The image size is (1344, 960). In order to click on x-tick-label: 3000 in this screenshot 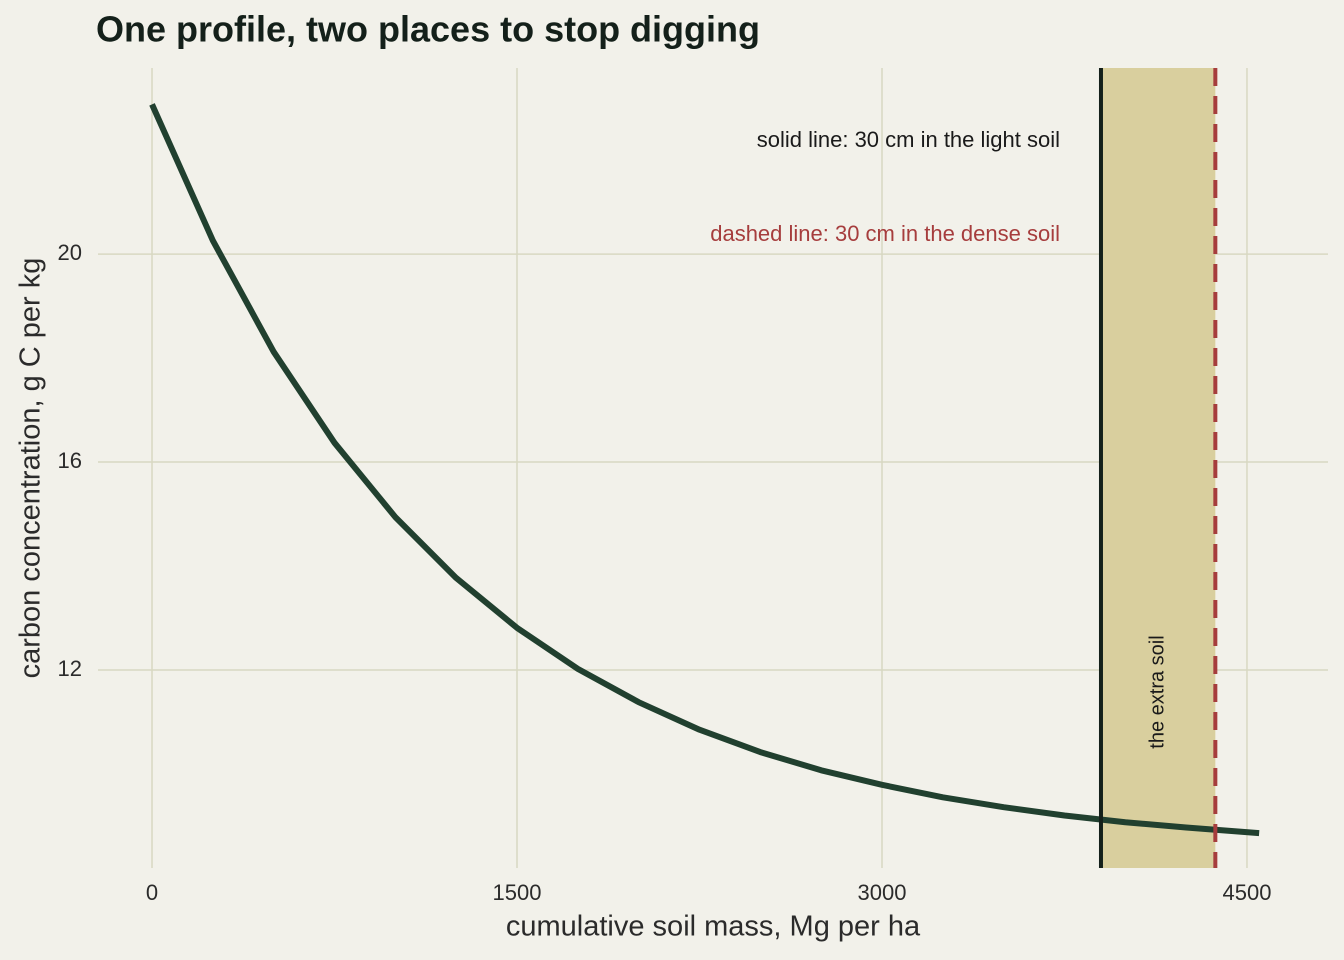, I will do `click(882, 892)`.